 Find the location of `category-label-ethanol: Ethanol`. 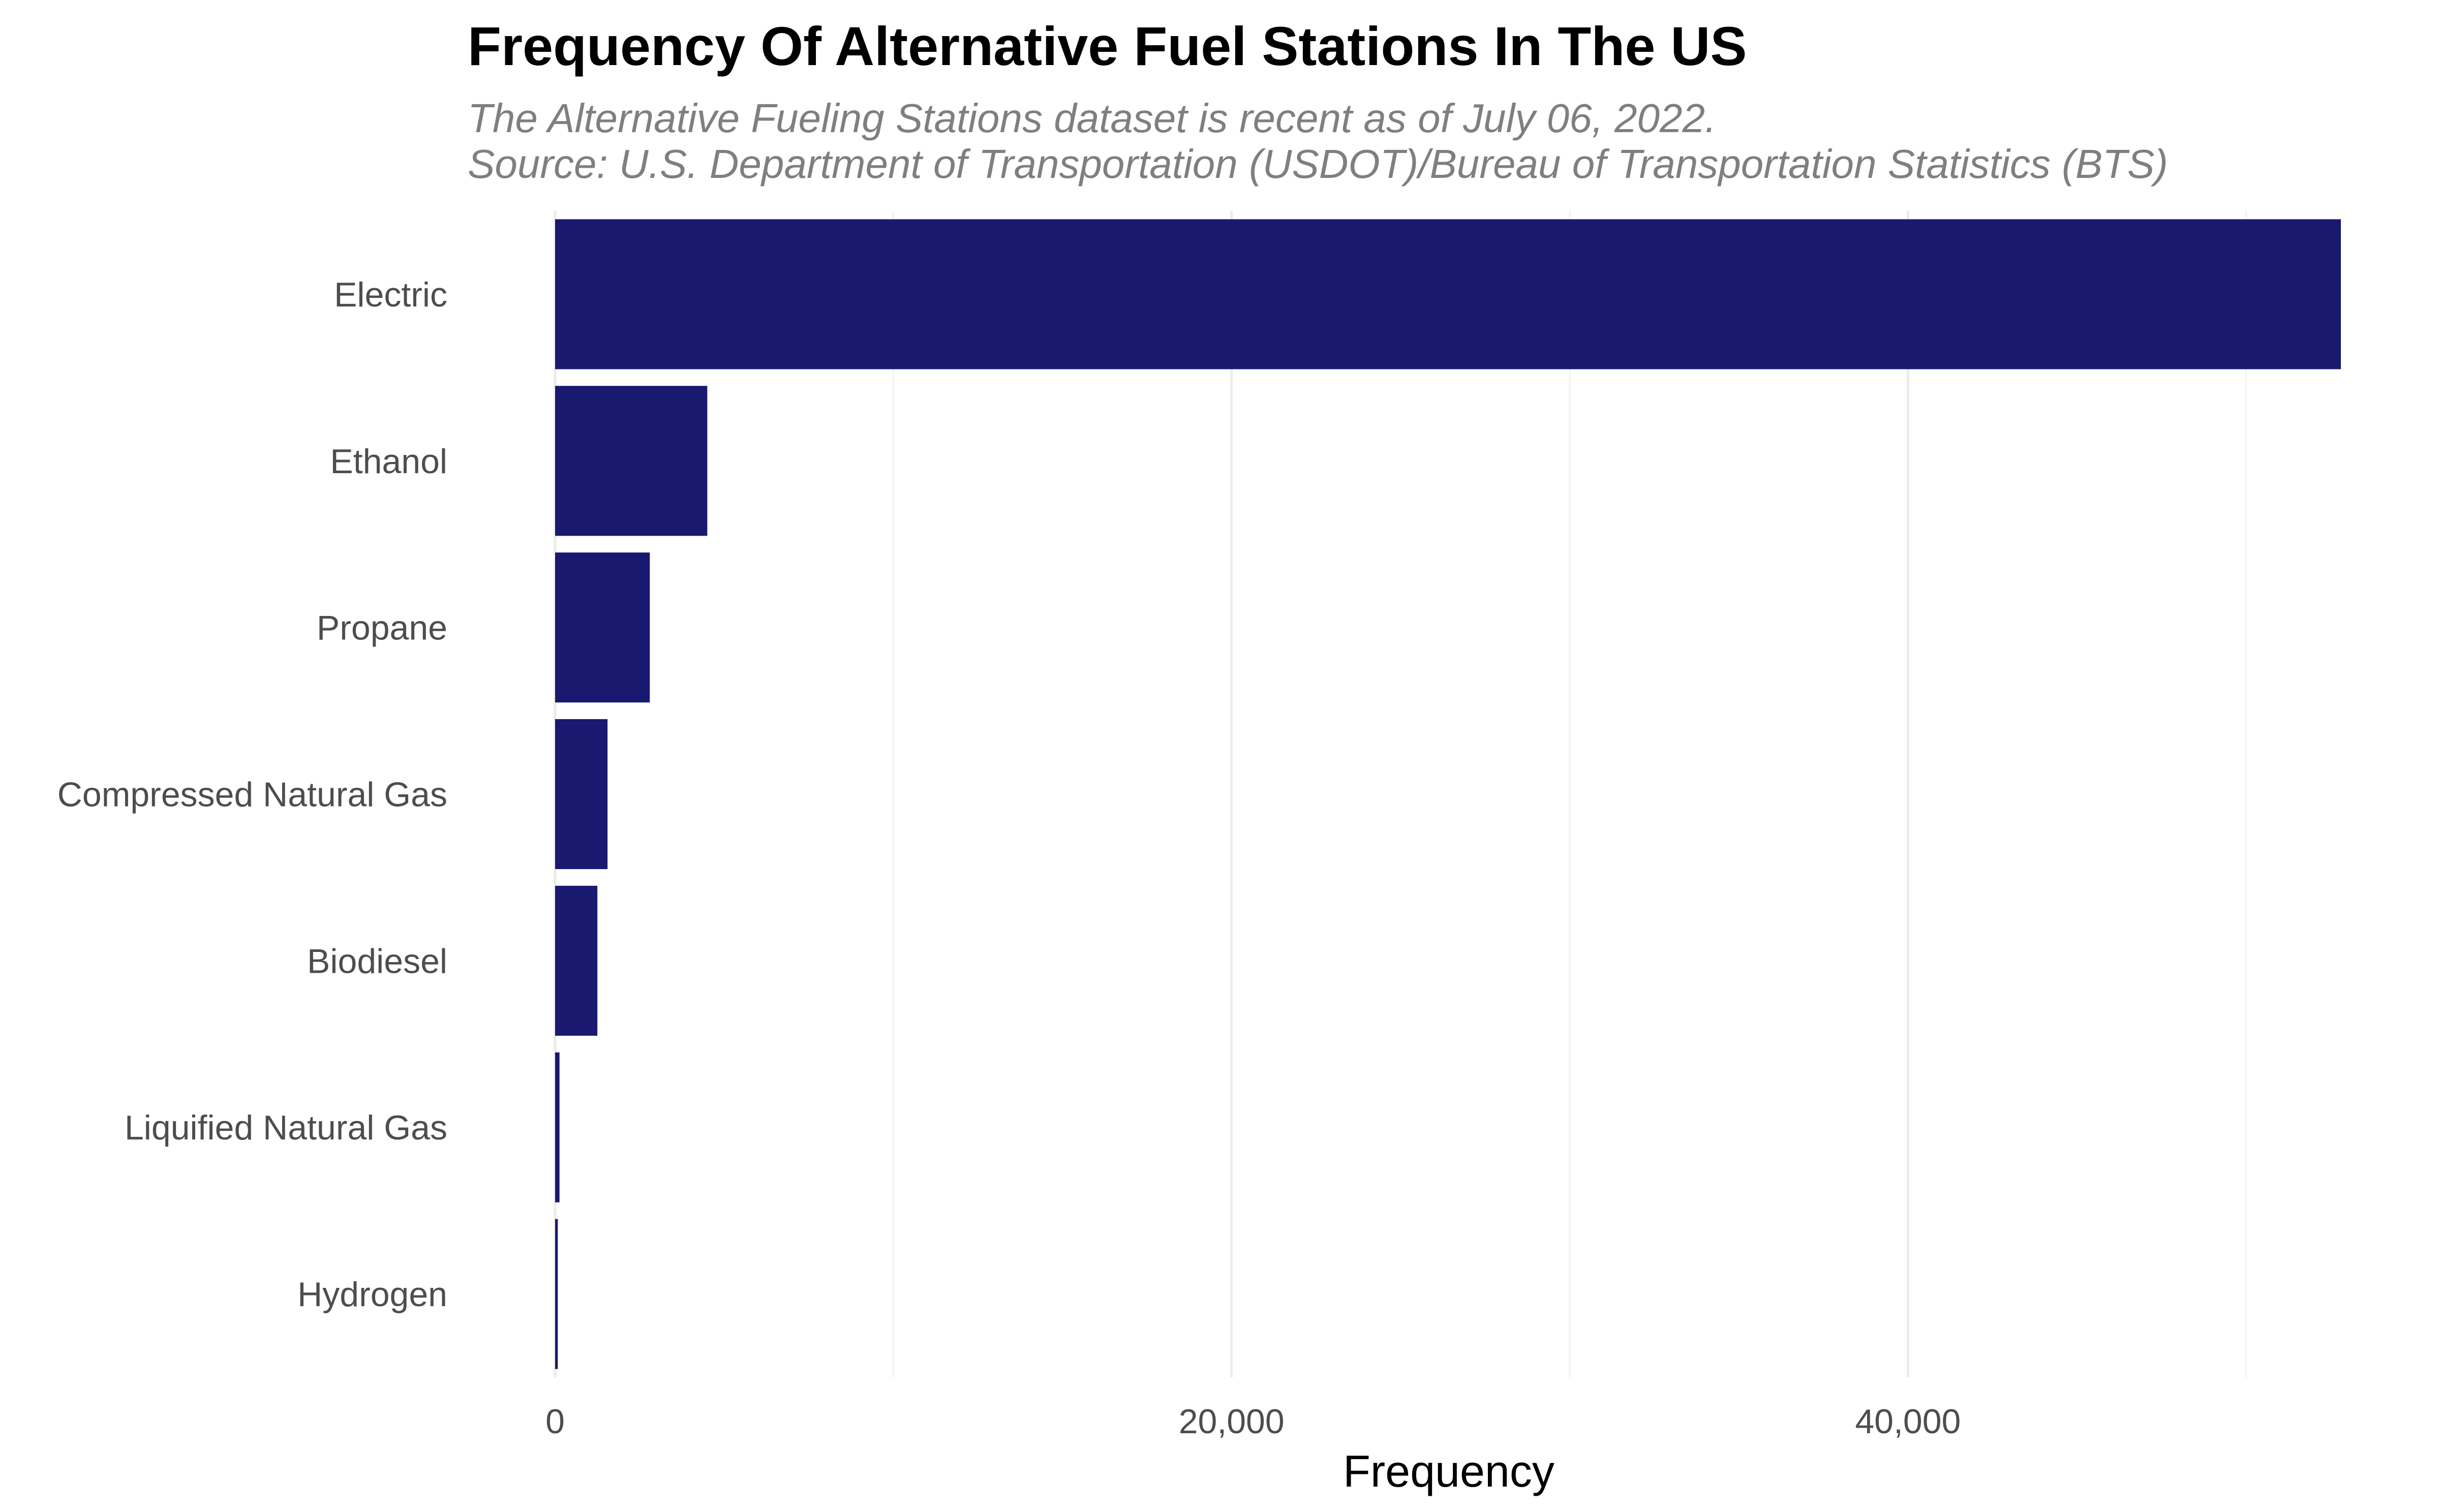

category-label-ethanol: Ethanol is located at coordinates (388, 461).